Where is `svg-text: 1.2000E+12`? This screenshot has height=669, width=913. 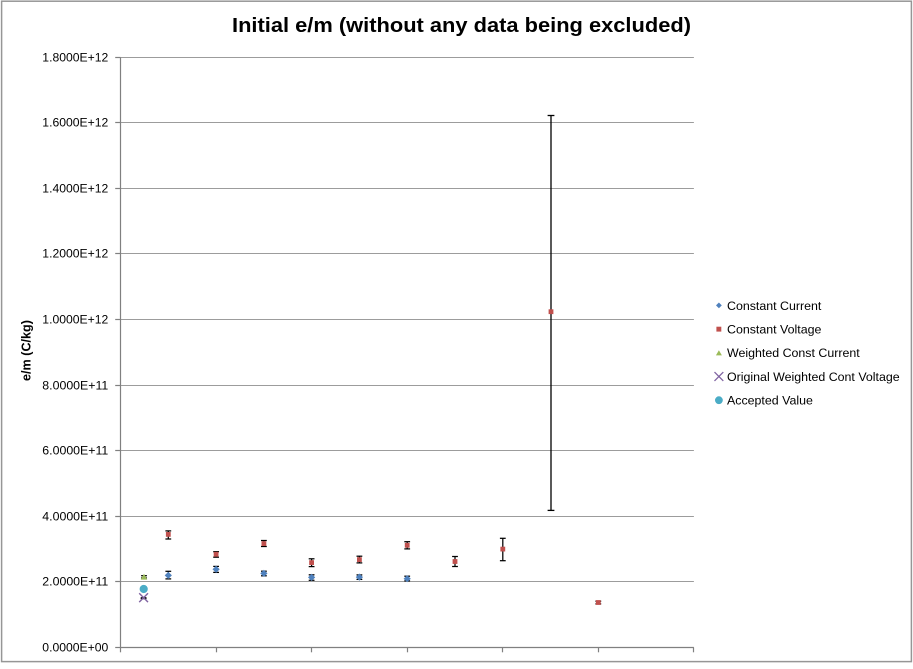 svg-text: 1.2000E+12 is located at coordinates (75, 253).